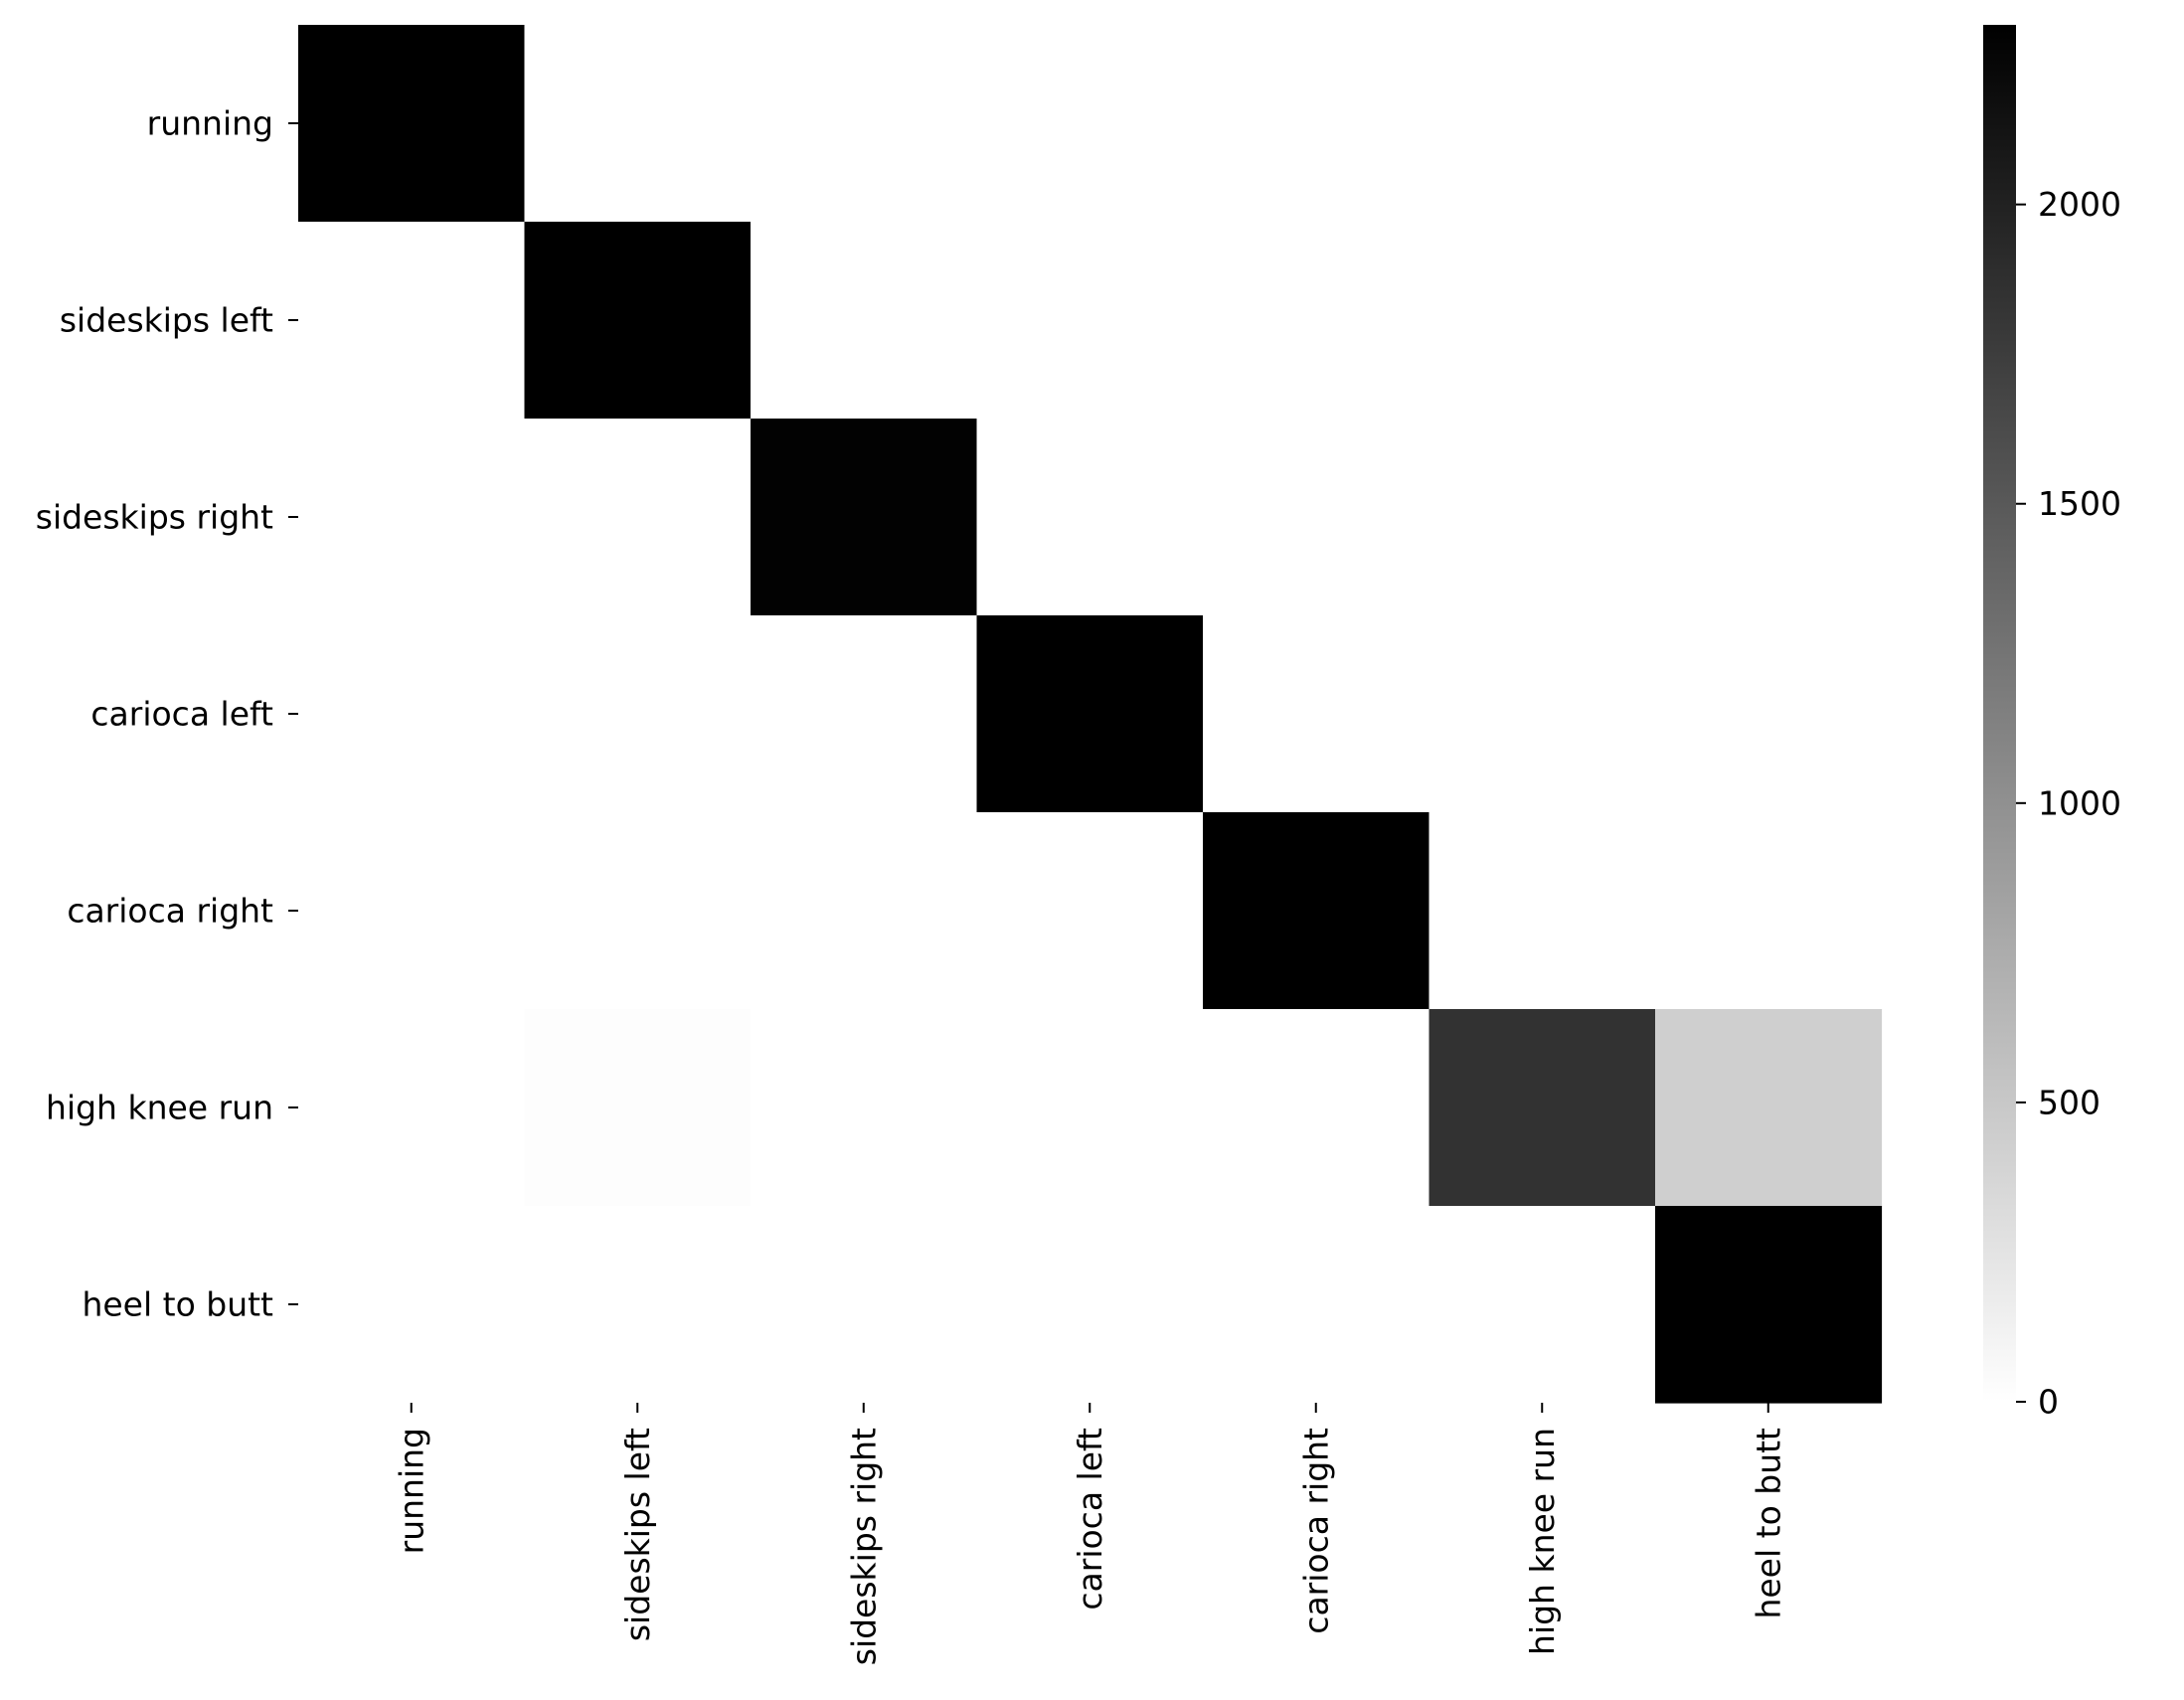  What do you see at coordinates (412, 517) in the screenshot?
I see `heatmap-cell-sideskips-right-x-running` at bounding box center [412, 517].